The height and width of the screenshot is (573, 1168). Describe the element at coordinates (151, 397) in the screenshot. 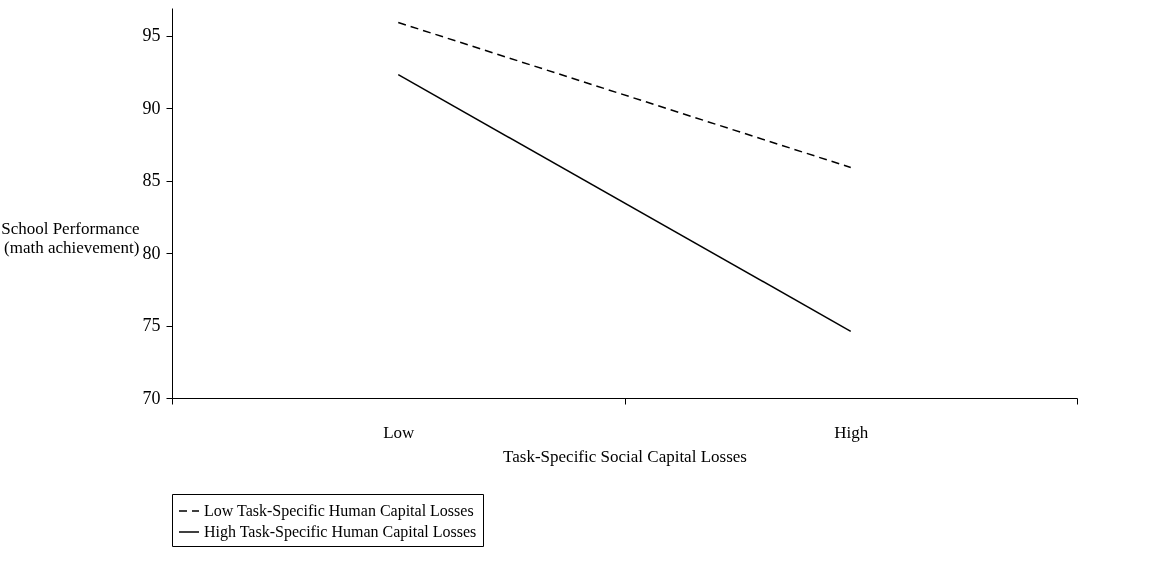

I see `y-tick-label: 70` at that location.